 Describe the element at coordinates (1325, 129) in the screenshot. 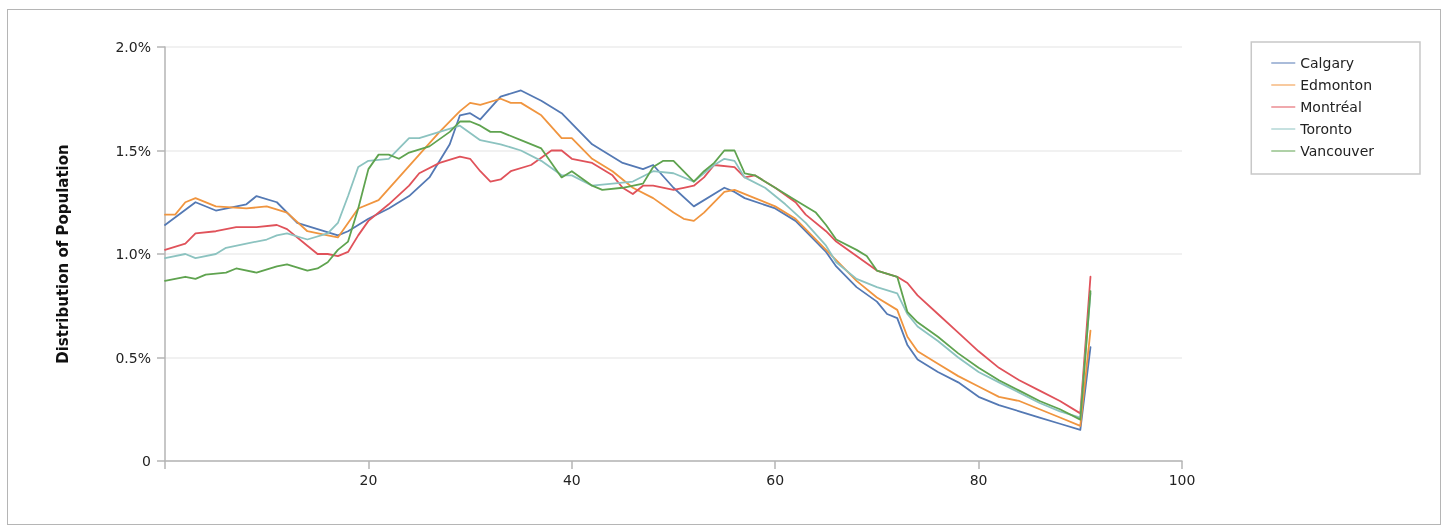

I see `legend-label: Toronto` at that location.